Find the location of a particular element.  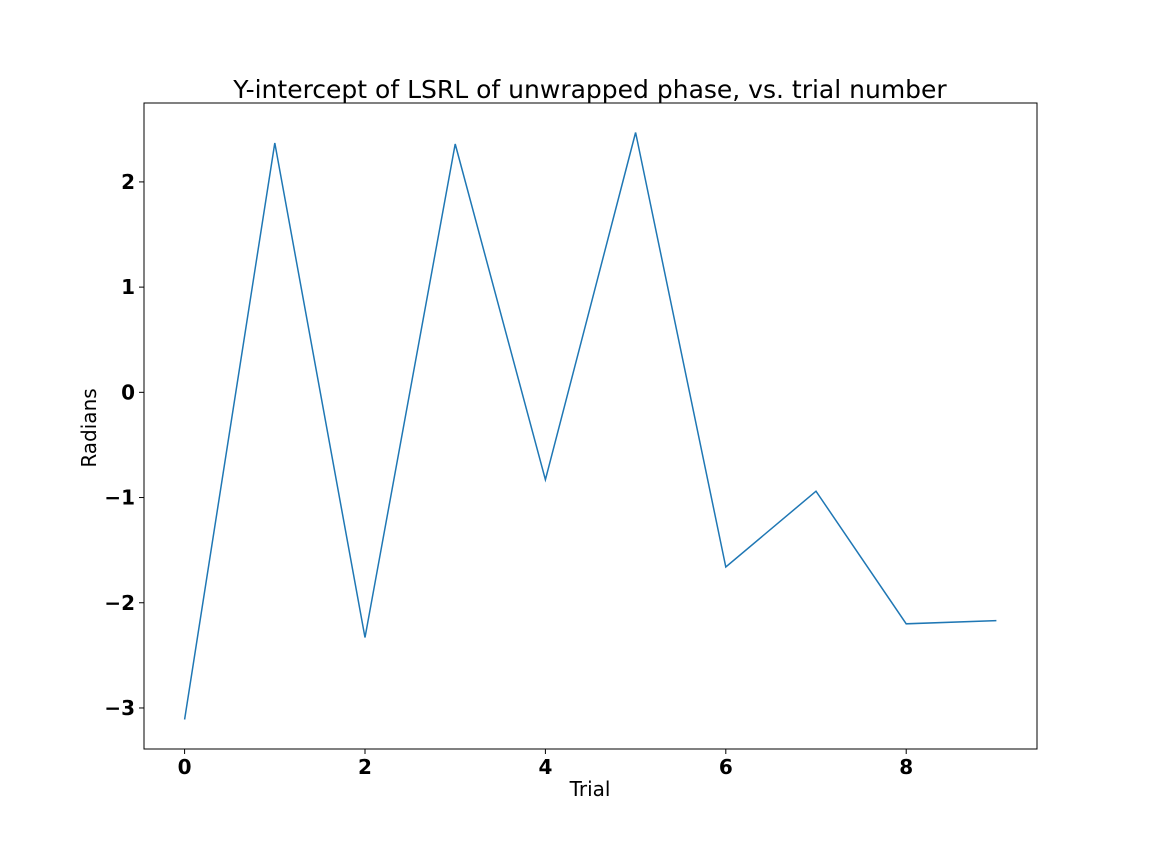

y-tick-label: −2 is located at coordinates (119, 603).